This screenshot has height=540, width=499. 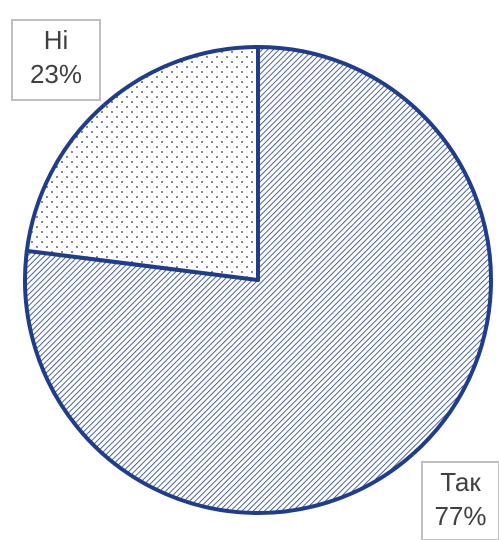 What do you see at coordinates (56, 40) in the screenshot?
I see `category-label: Ні` at bounding box center [56, 40].